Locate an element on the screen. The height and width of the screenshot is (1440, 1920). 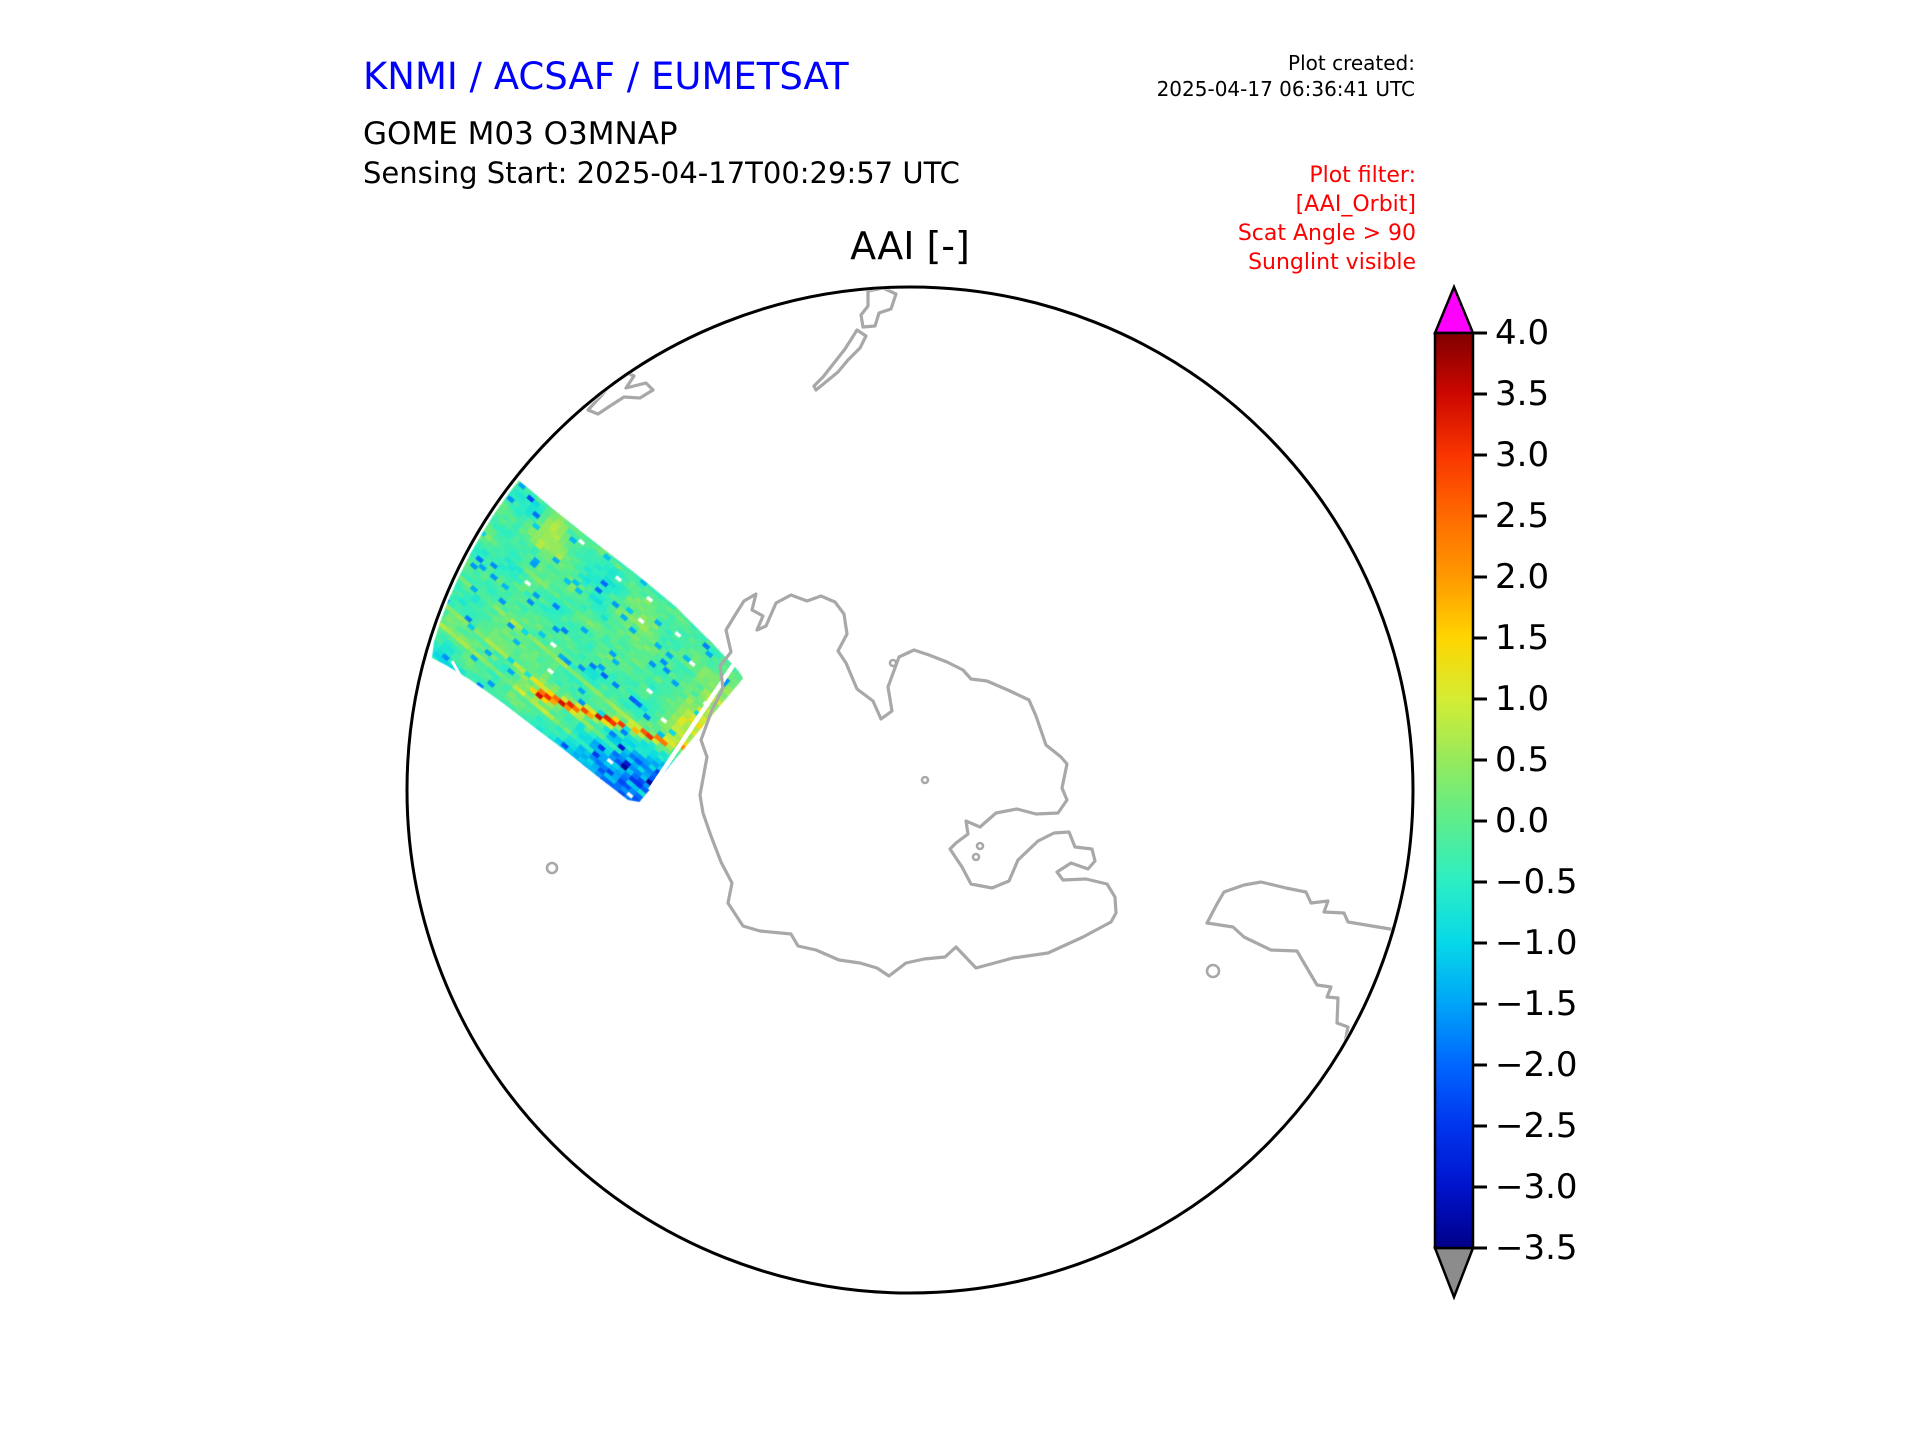
colorbar-tick-label: −3.0 is located at coordinates (1536, 1187).